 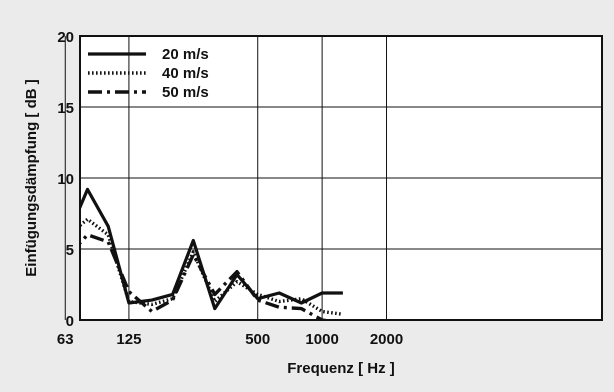 What do you see at coordinates (321, 339) in the screenshot?
I see `x-tick-label: 1000` at bounding box center [321, 339].